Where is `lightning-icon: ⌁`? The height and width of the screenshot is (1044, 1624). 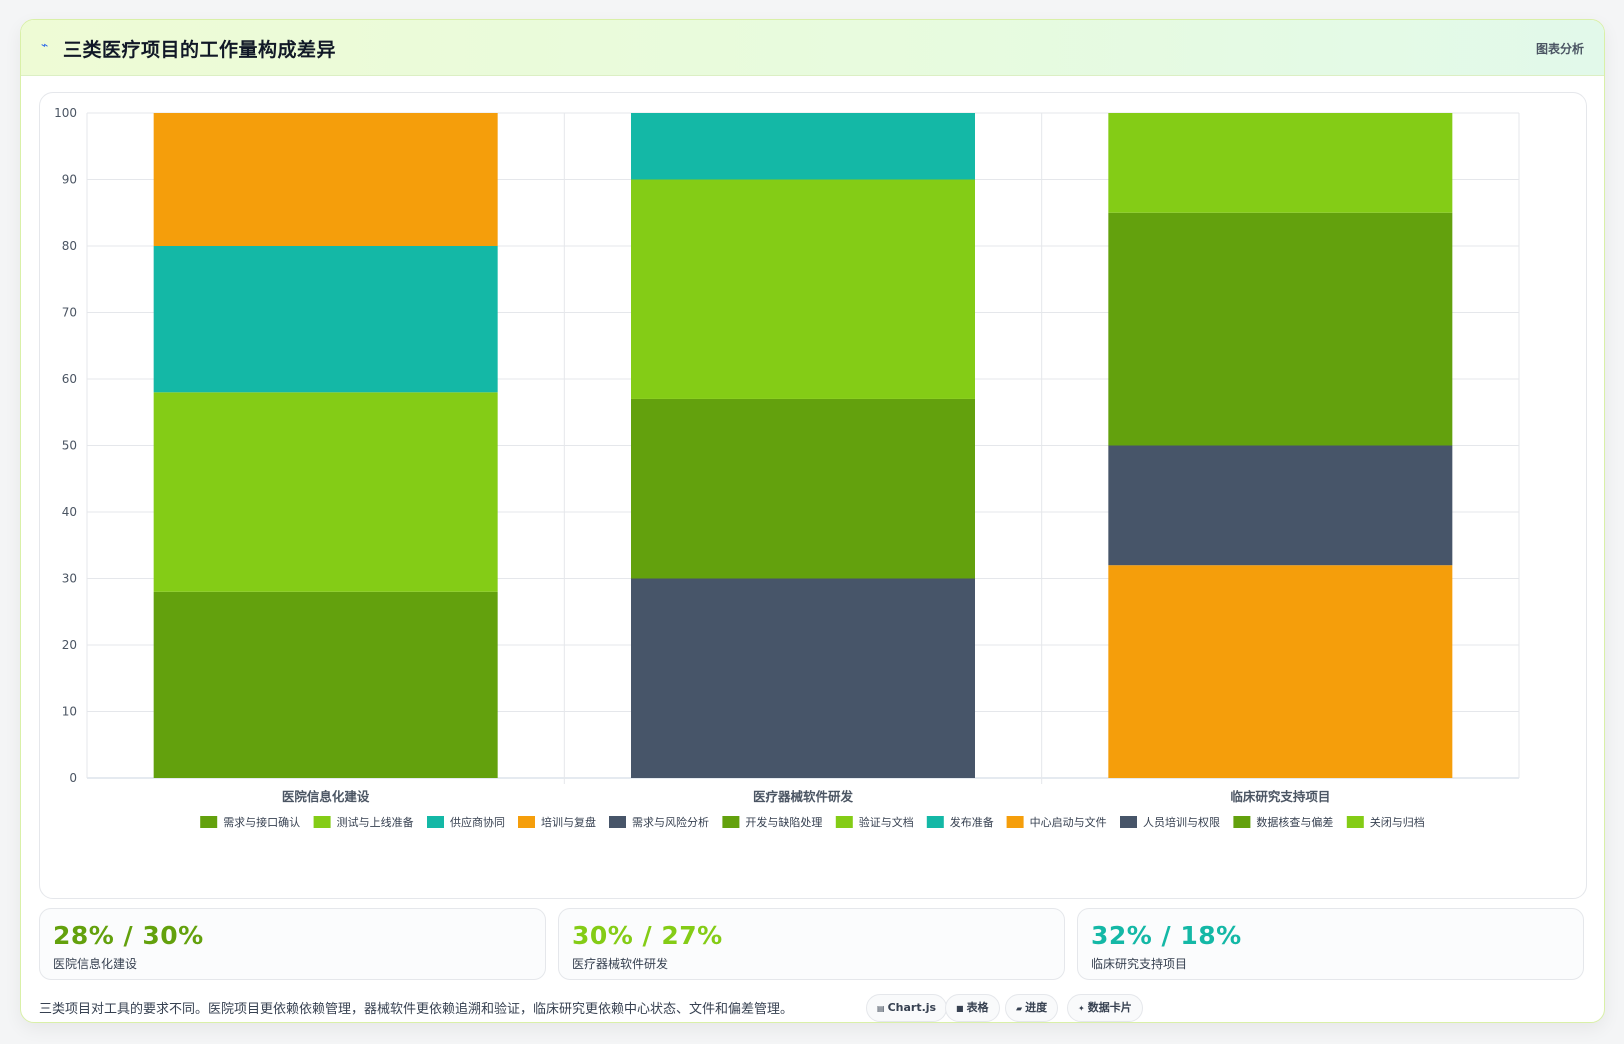 lightning-icon: ⌁ is located at coordinates (45, 45).